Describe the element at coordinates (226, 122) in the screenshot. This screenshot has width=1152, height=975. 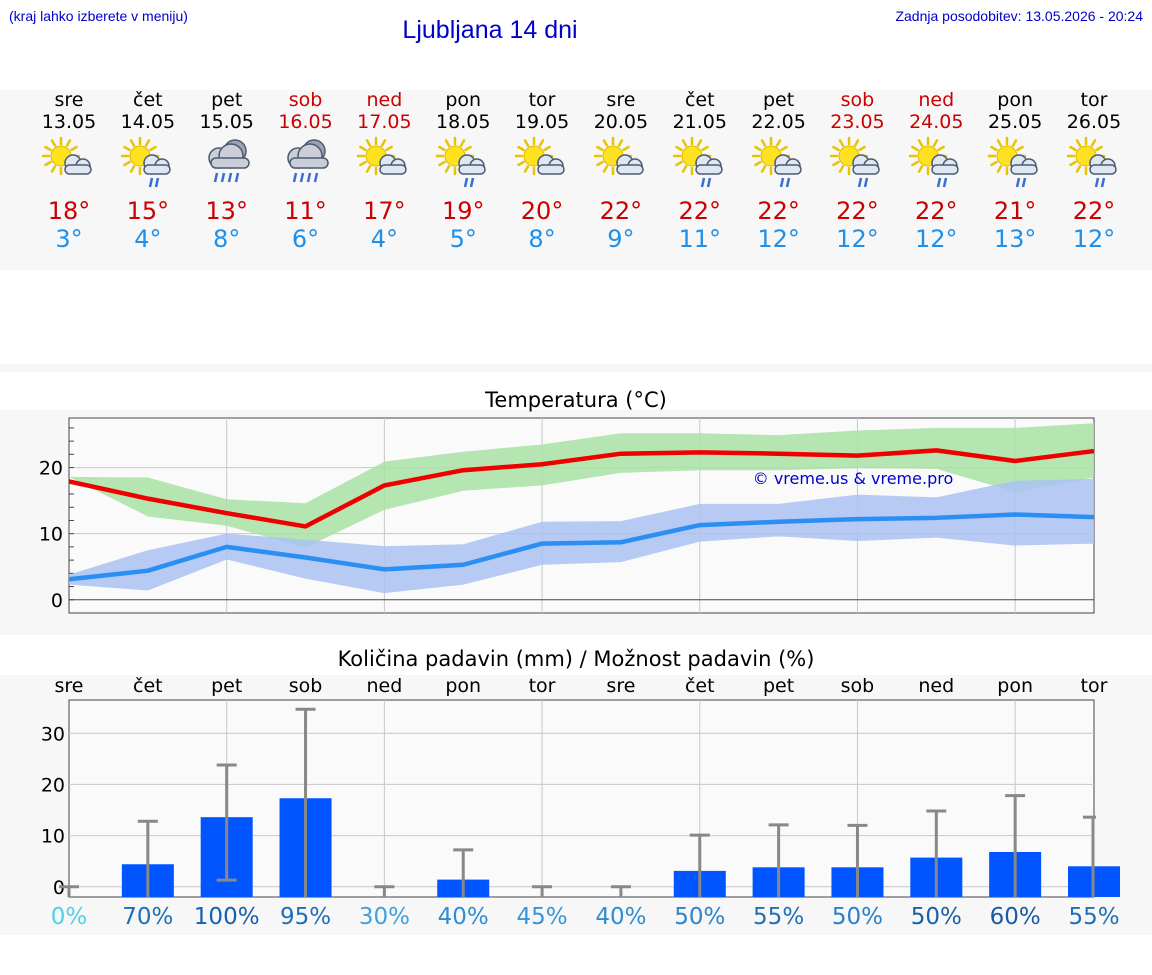
I see `forecast-date: 15.05` at that location.